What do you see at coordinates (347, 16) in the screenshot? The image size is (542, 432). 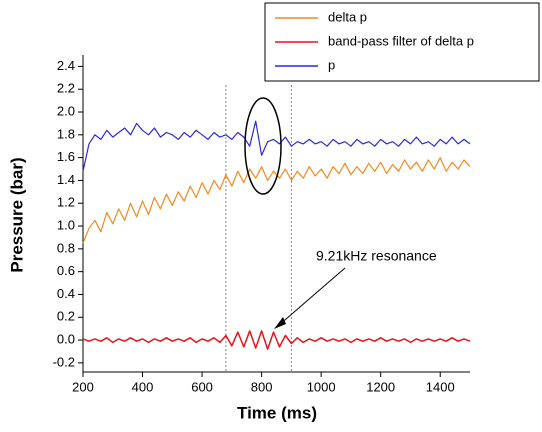 I see `legend-label: delta p` at bounding box center [347, 16].